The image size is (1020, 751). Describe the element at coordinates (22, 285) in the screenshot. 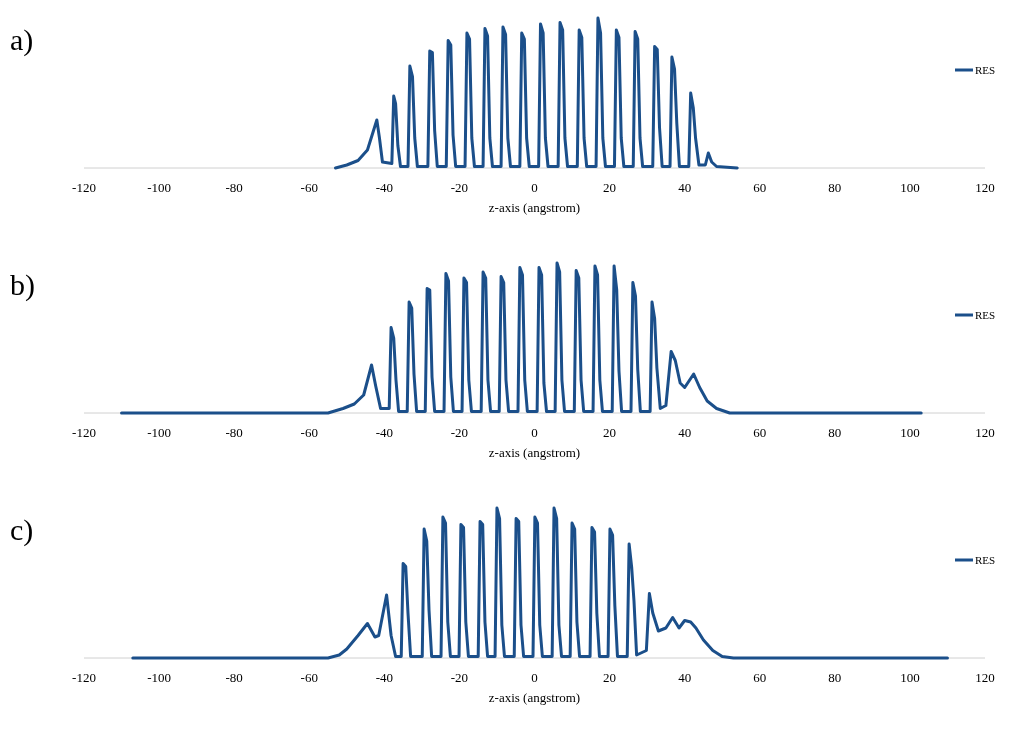

I see `chart-title: b)` at that location.